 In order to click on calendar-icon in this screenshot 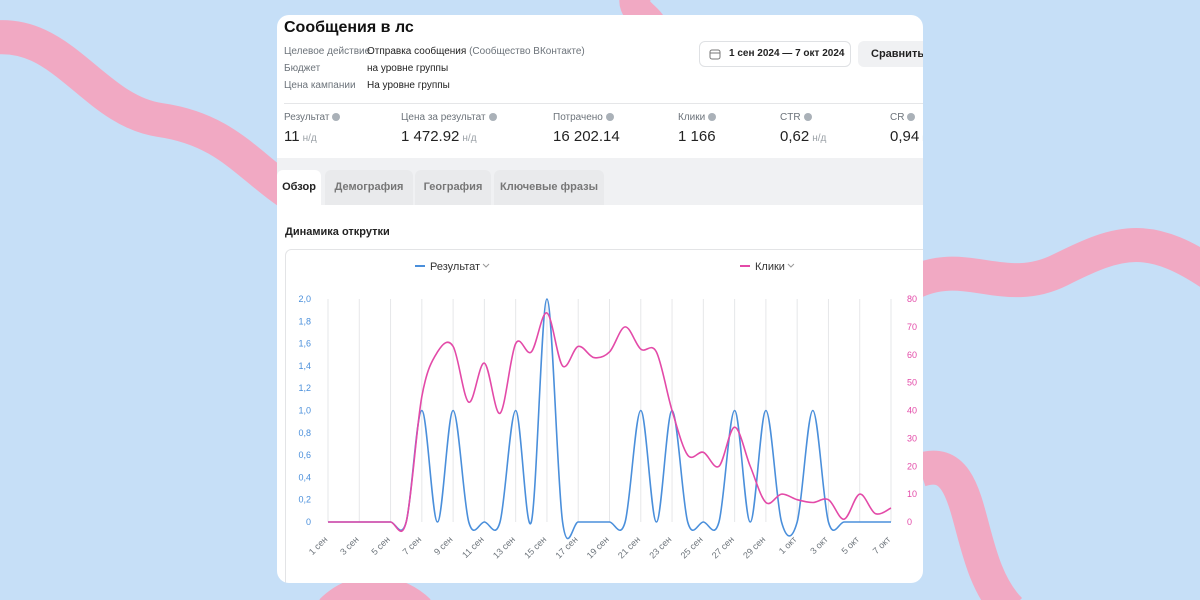, I will do `click(715, 54)`.